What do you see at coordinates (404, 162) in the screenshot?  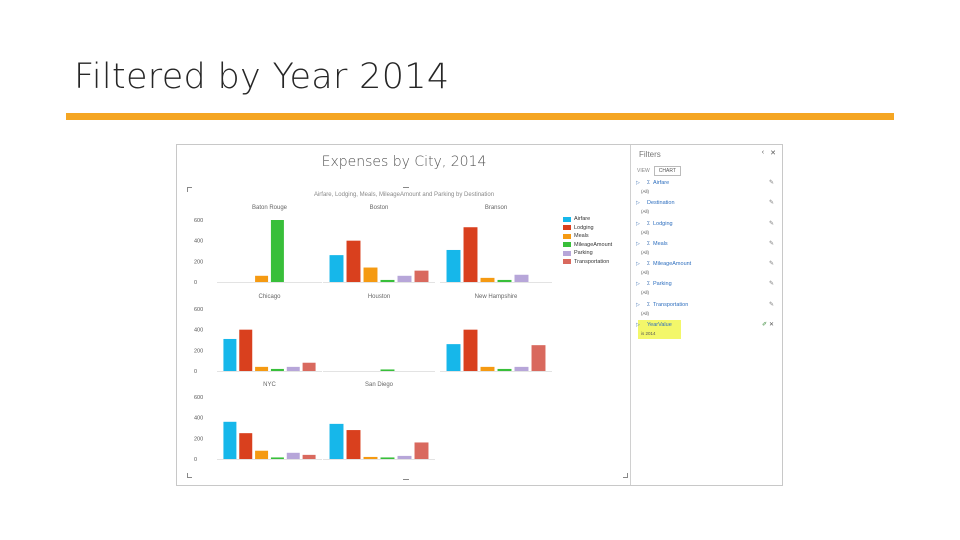 I see `report-title: Expenses by City, 2014` at bounding box center [404, 162].